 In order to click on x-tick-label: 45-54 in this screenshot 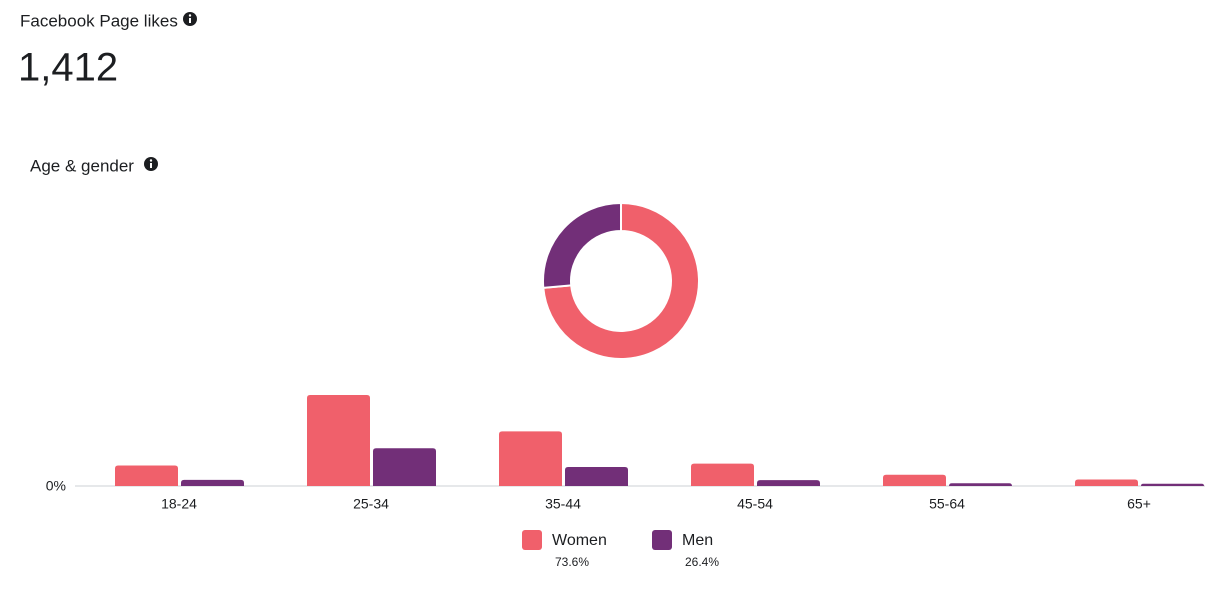, I will do `click(755, 504)`.